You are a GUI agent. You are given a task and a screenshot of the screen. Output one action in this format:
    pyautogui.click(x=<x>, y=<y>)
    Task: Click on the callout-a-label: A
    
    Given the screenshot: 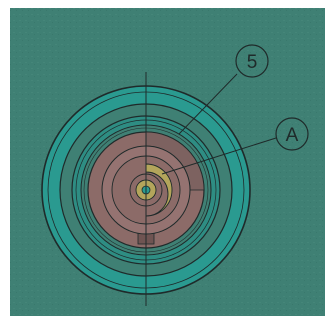 What is the action you would take?
    pyautogui.click(x=292, y=135)
    